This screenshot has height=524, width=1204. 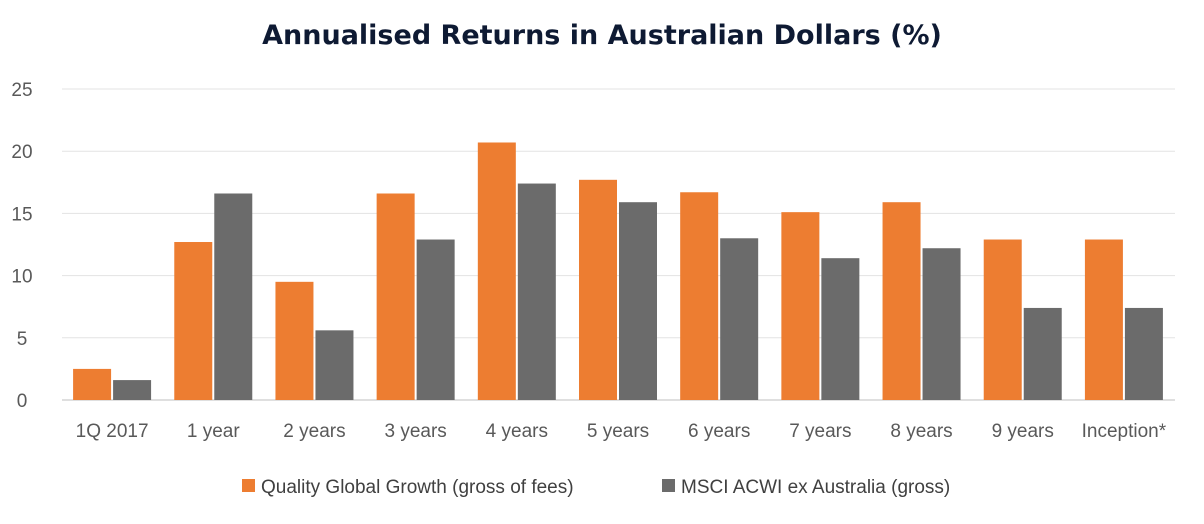 I want to click on legend-label: MSCI ACWI ex Australia (gross), so click(x=815, y=487).